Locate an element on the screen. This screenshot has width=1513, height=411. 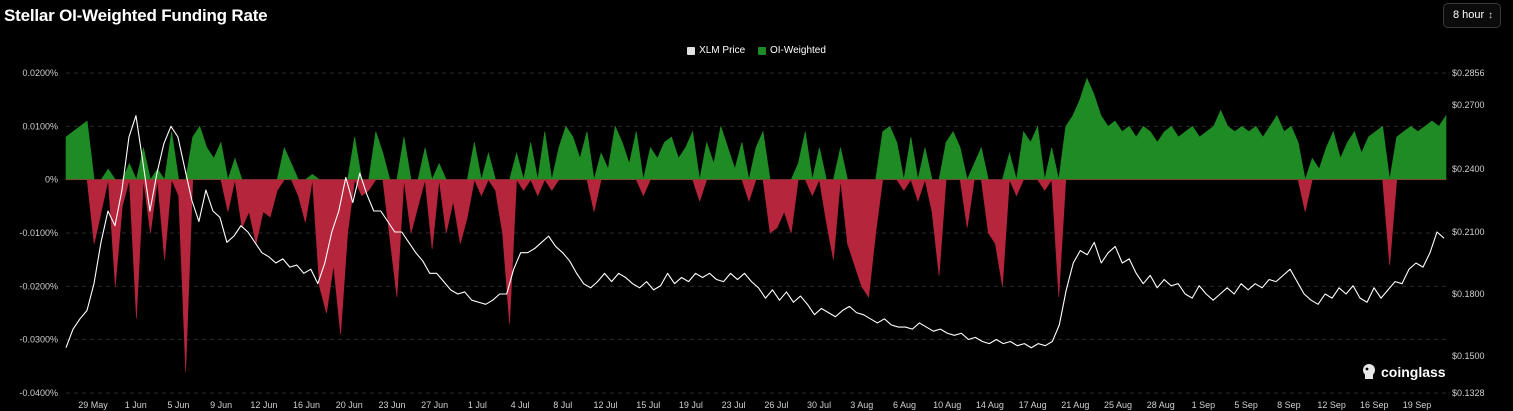
x-tick-label: 20 Jun is located at coordinates (349, 405).